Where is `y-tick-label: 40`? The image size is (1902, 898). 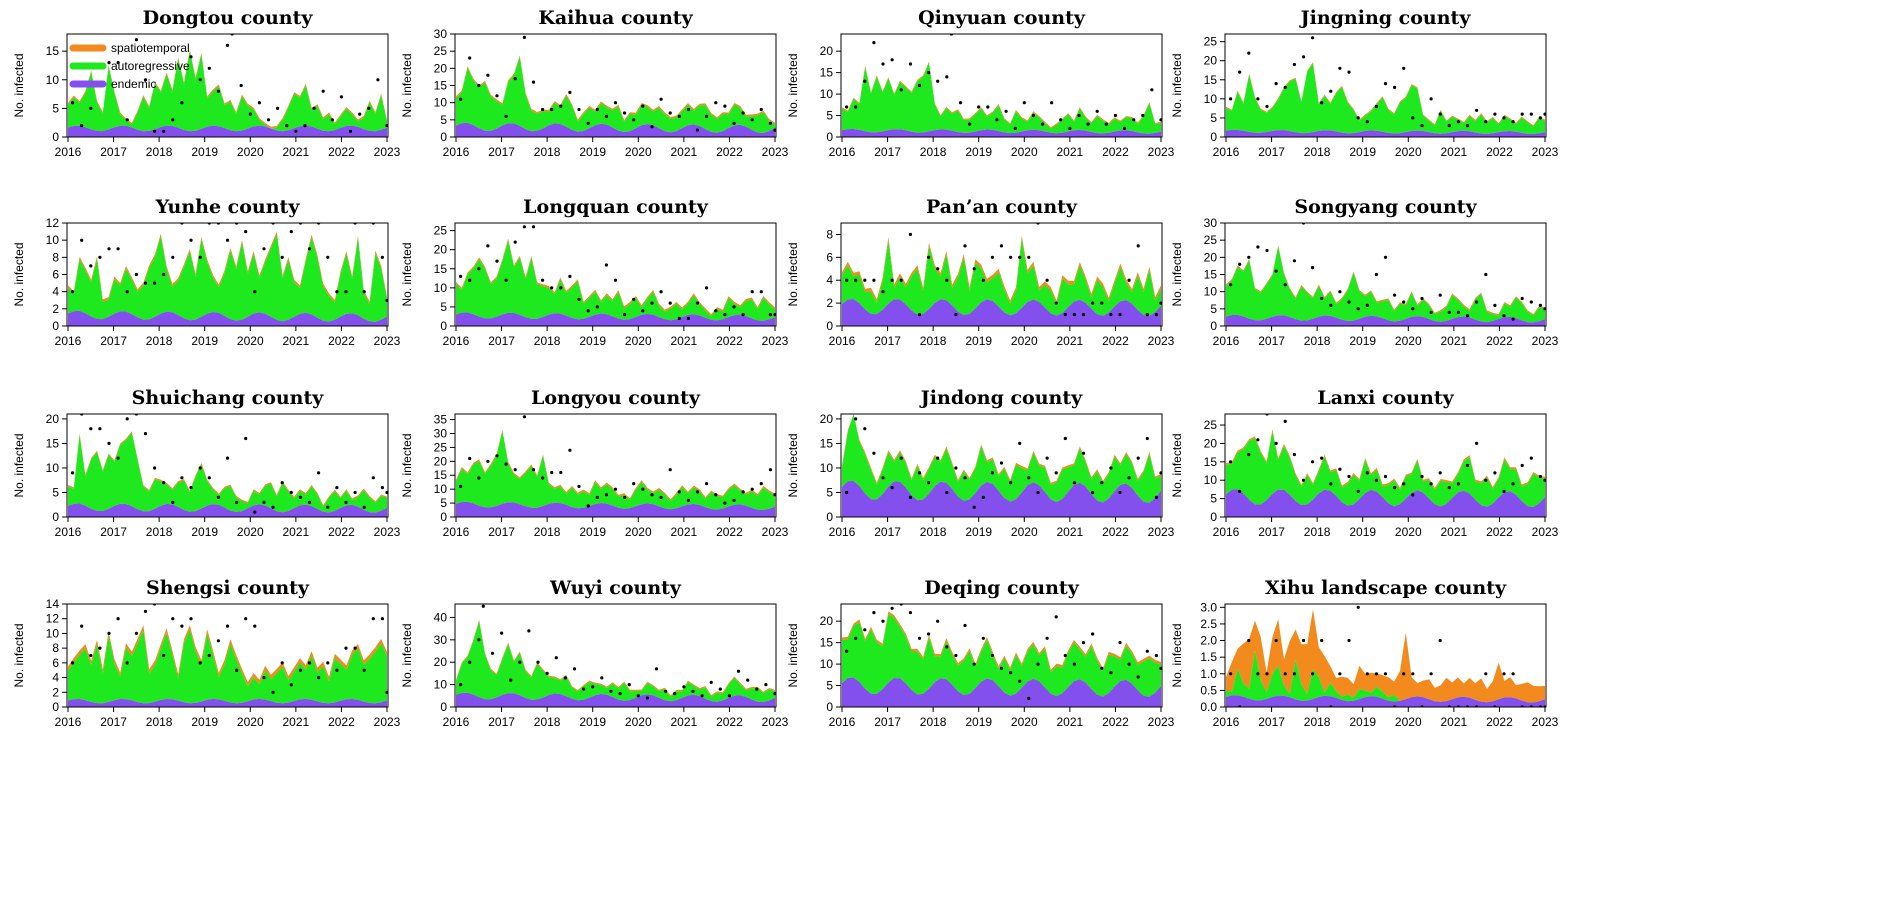
y-tick-label: 40 is located at coordinates (441, 617).